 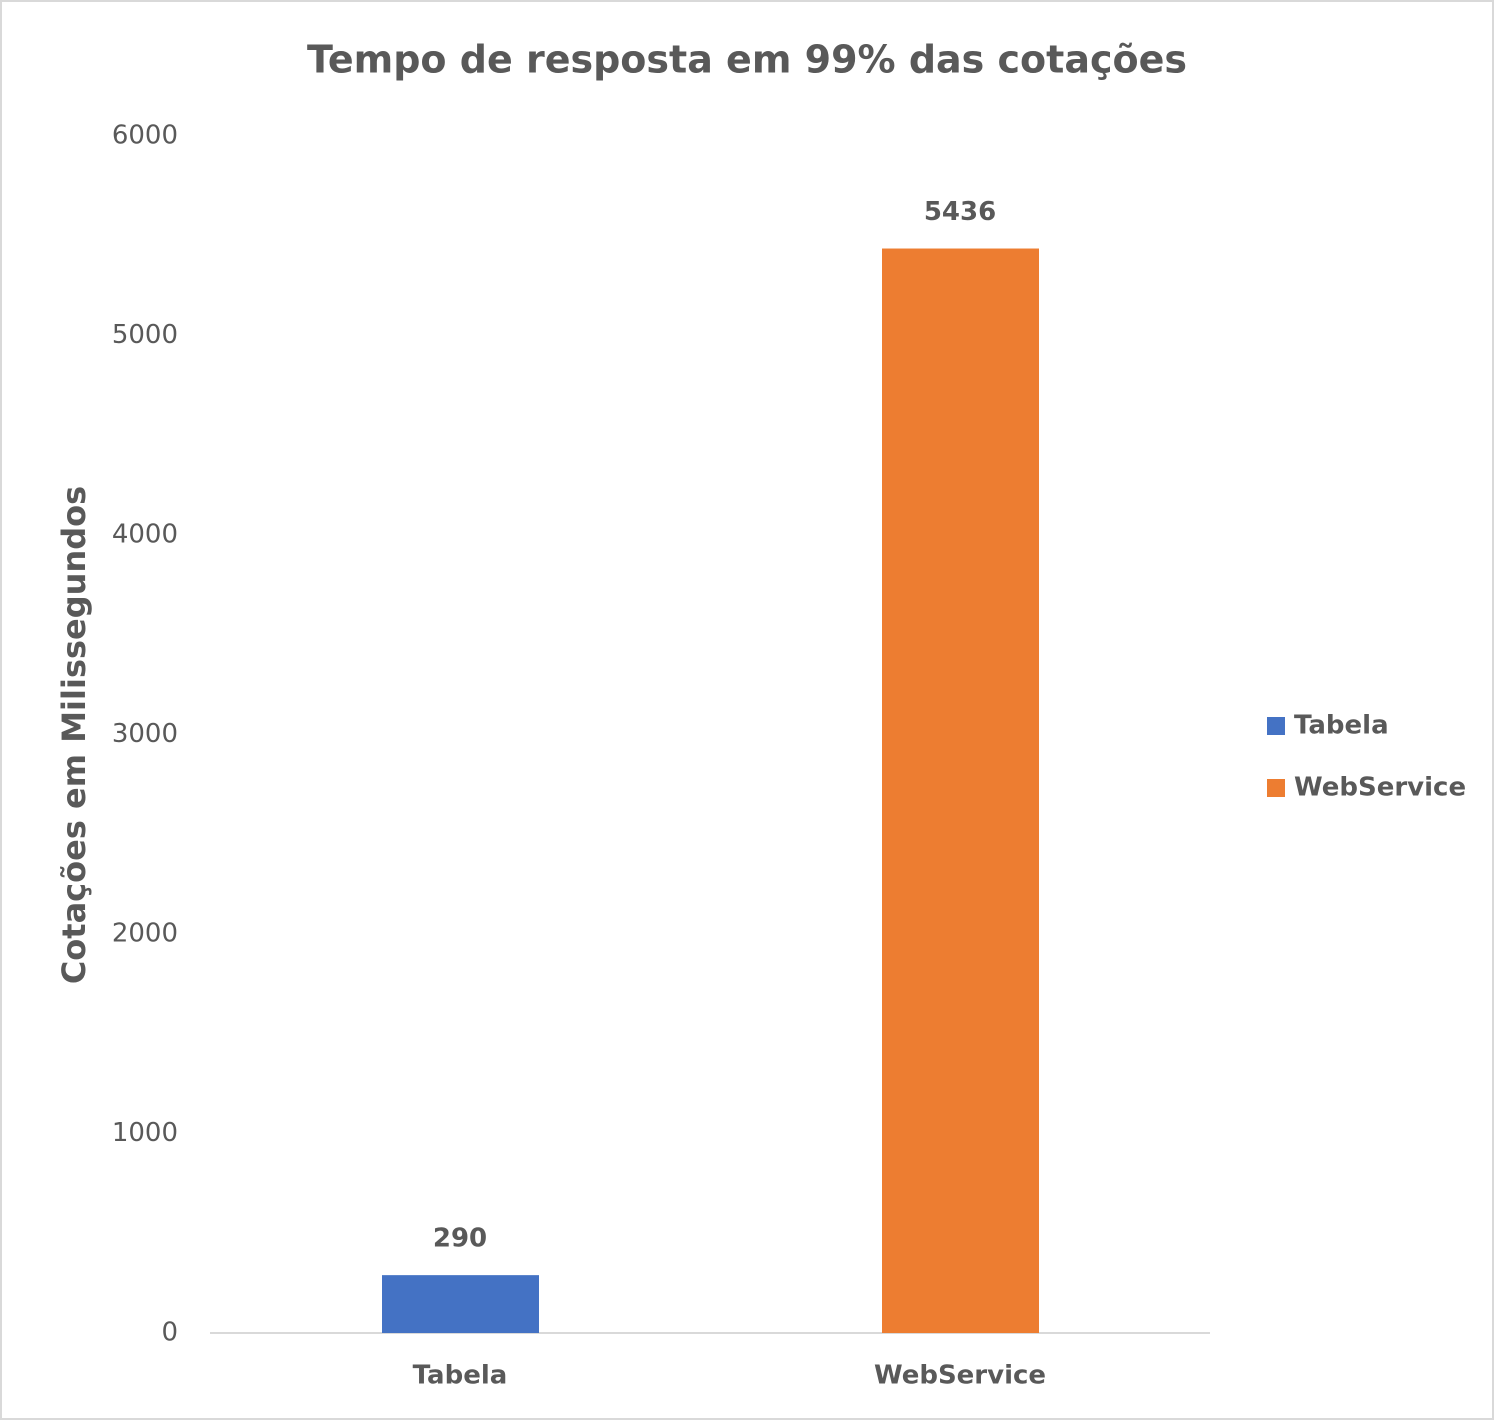 I want to click on x-tick-label: WebService, so click(x=960, y=1376).